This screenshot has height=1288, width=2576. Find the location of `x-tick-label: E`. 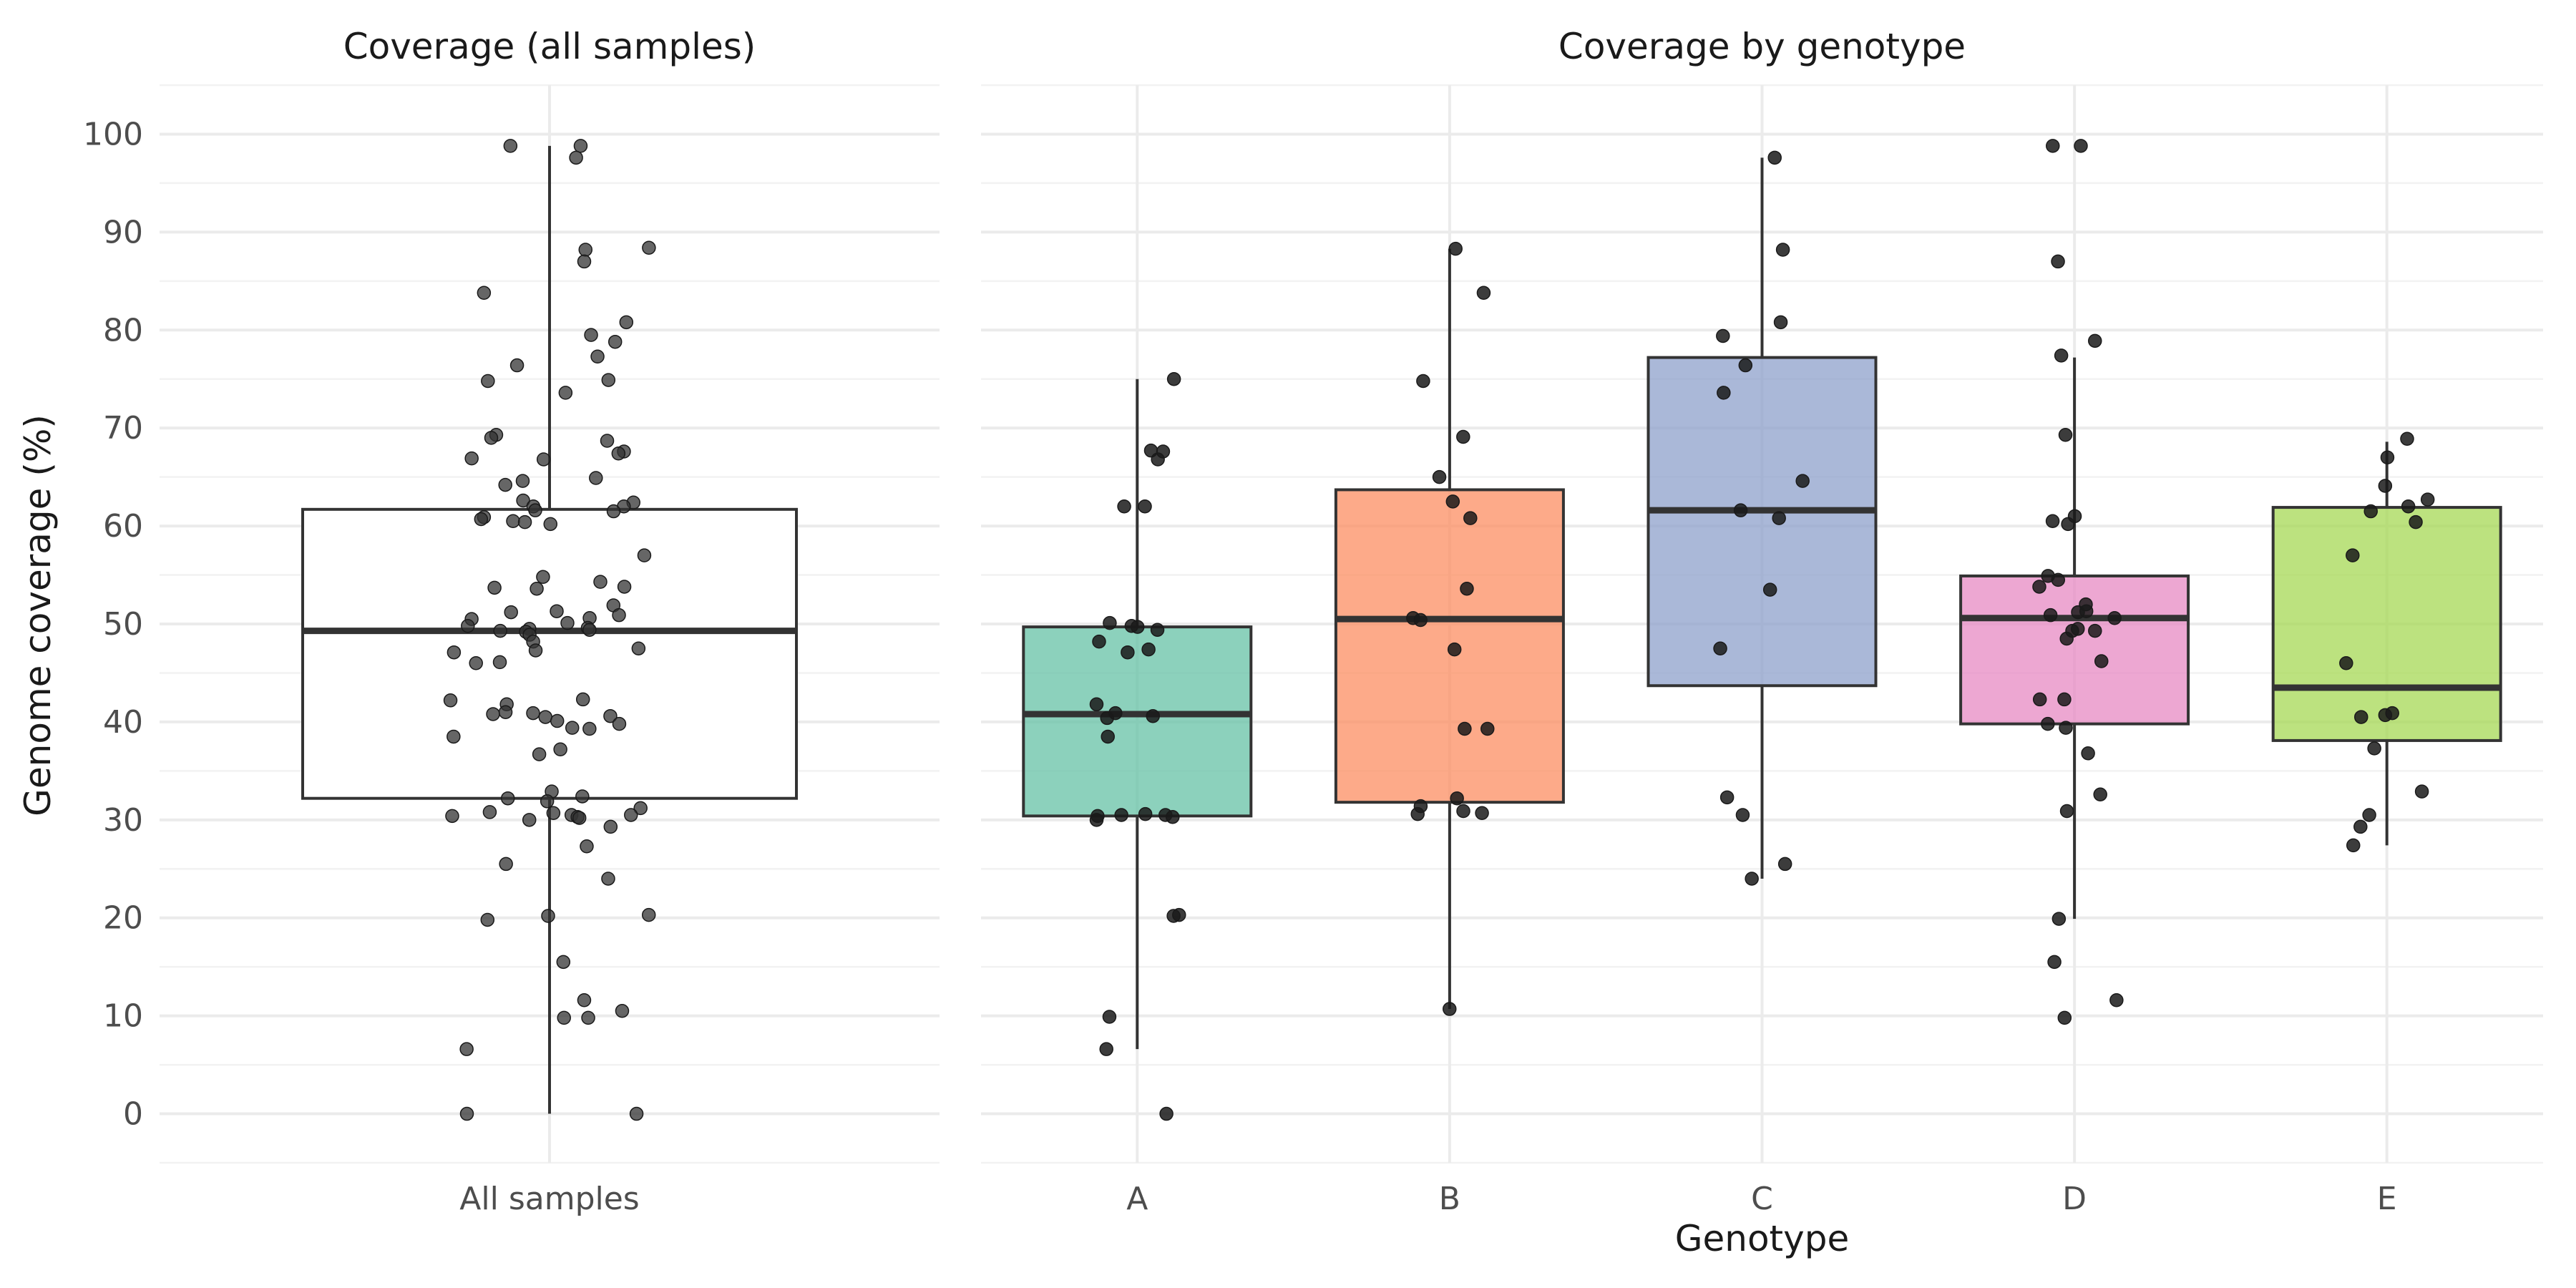

x-tick-label: E is located at coordinates (2387, 1199).